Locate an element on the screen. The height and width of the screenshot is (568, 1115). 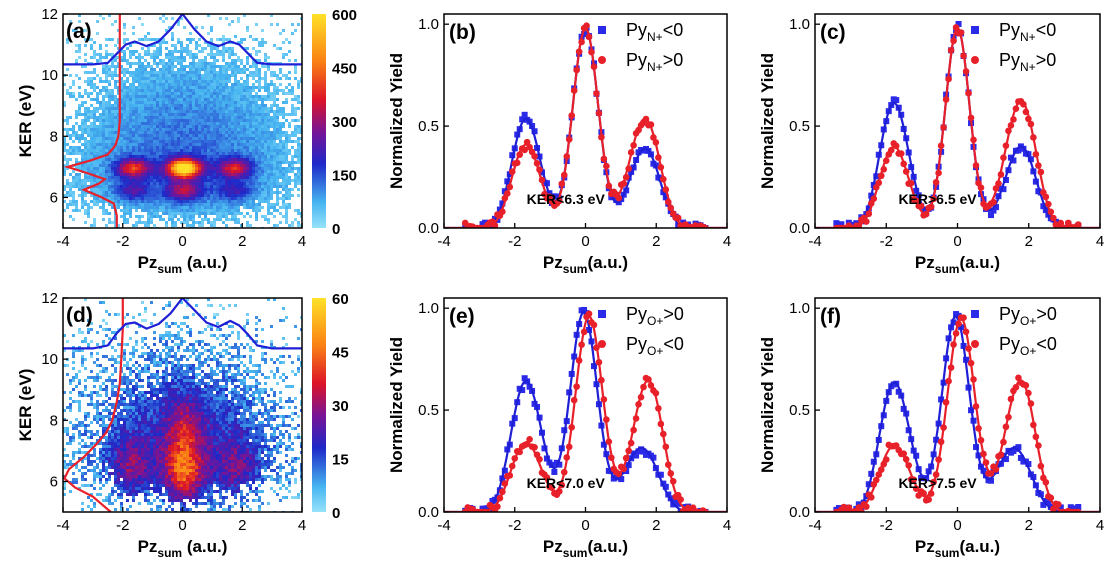
colorbar-tick-label: 600 is located at coordinates (344, 15).